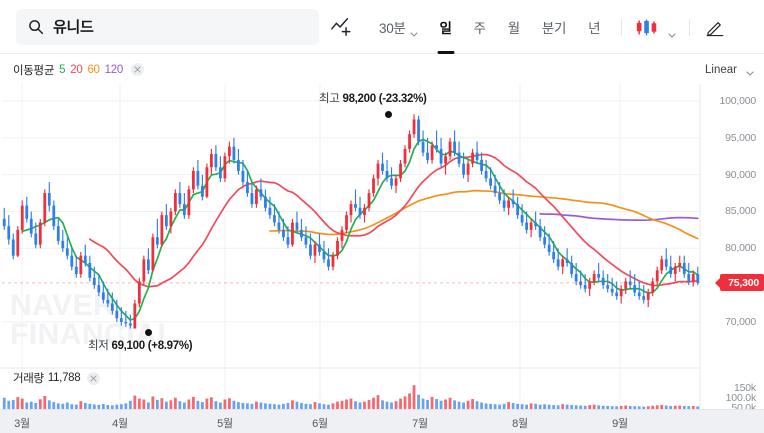  What do you see at coordinates (715, 29) in the screenshot?
I see `pencil-icon` at bounding box center [715, 29].